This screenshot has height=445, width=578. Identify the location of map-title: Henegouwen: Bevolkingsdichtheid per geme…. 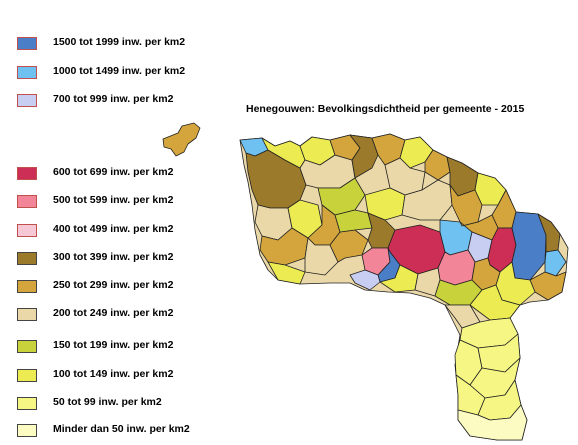
(385, 109).